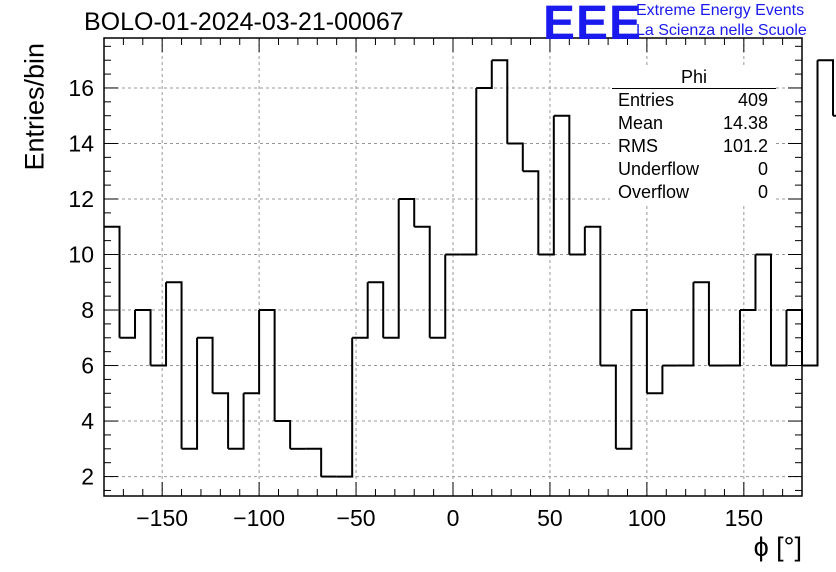 This screenshot has width=836, height=572. Describe the element at coordinates (647, 518) in the screenshot. I see `x-tick-label: 100` at that location.